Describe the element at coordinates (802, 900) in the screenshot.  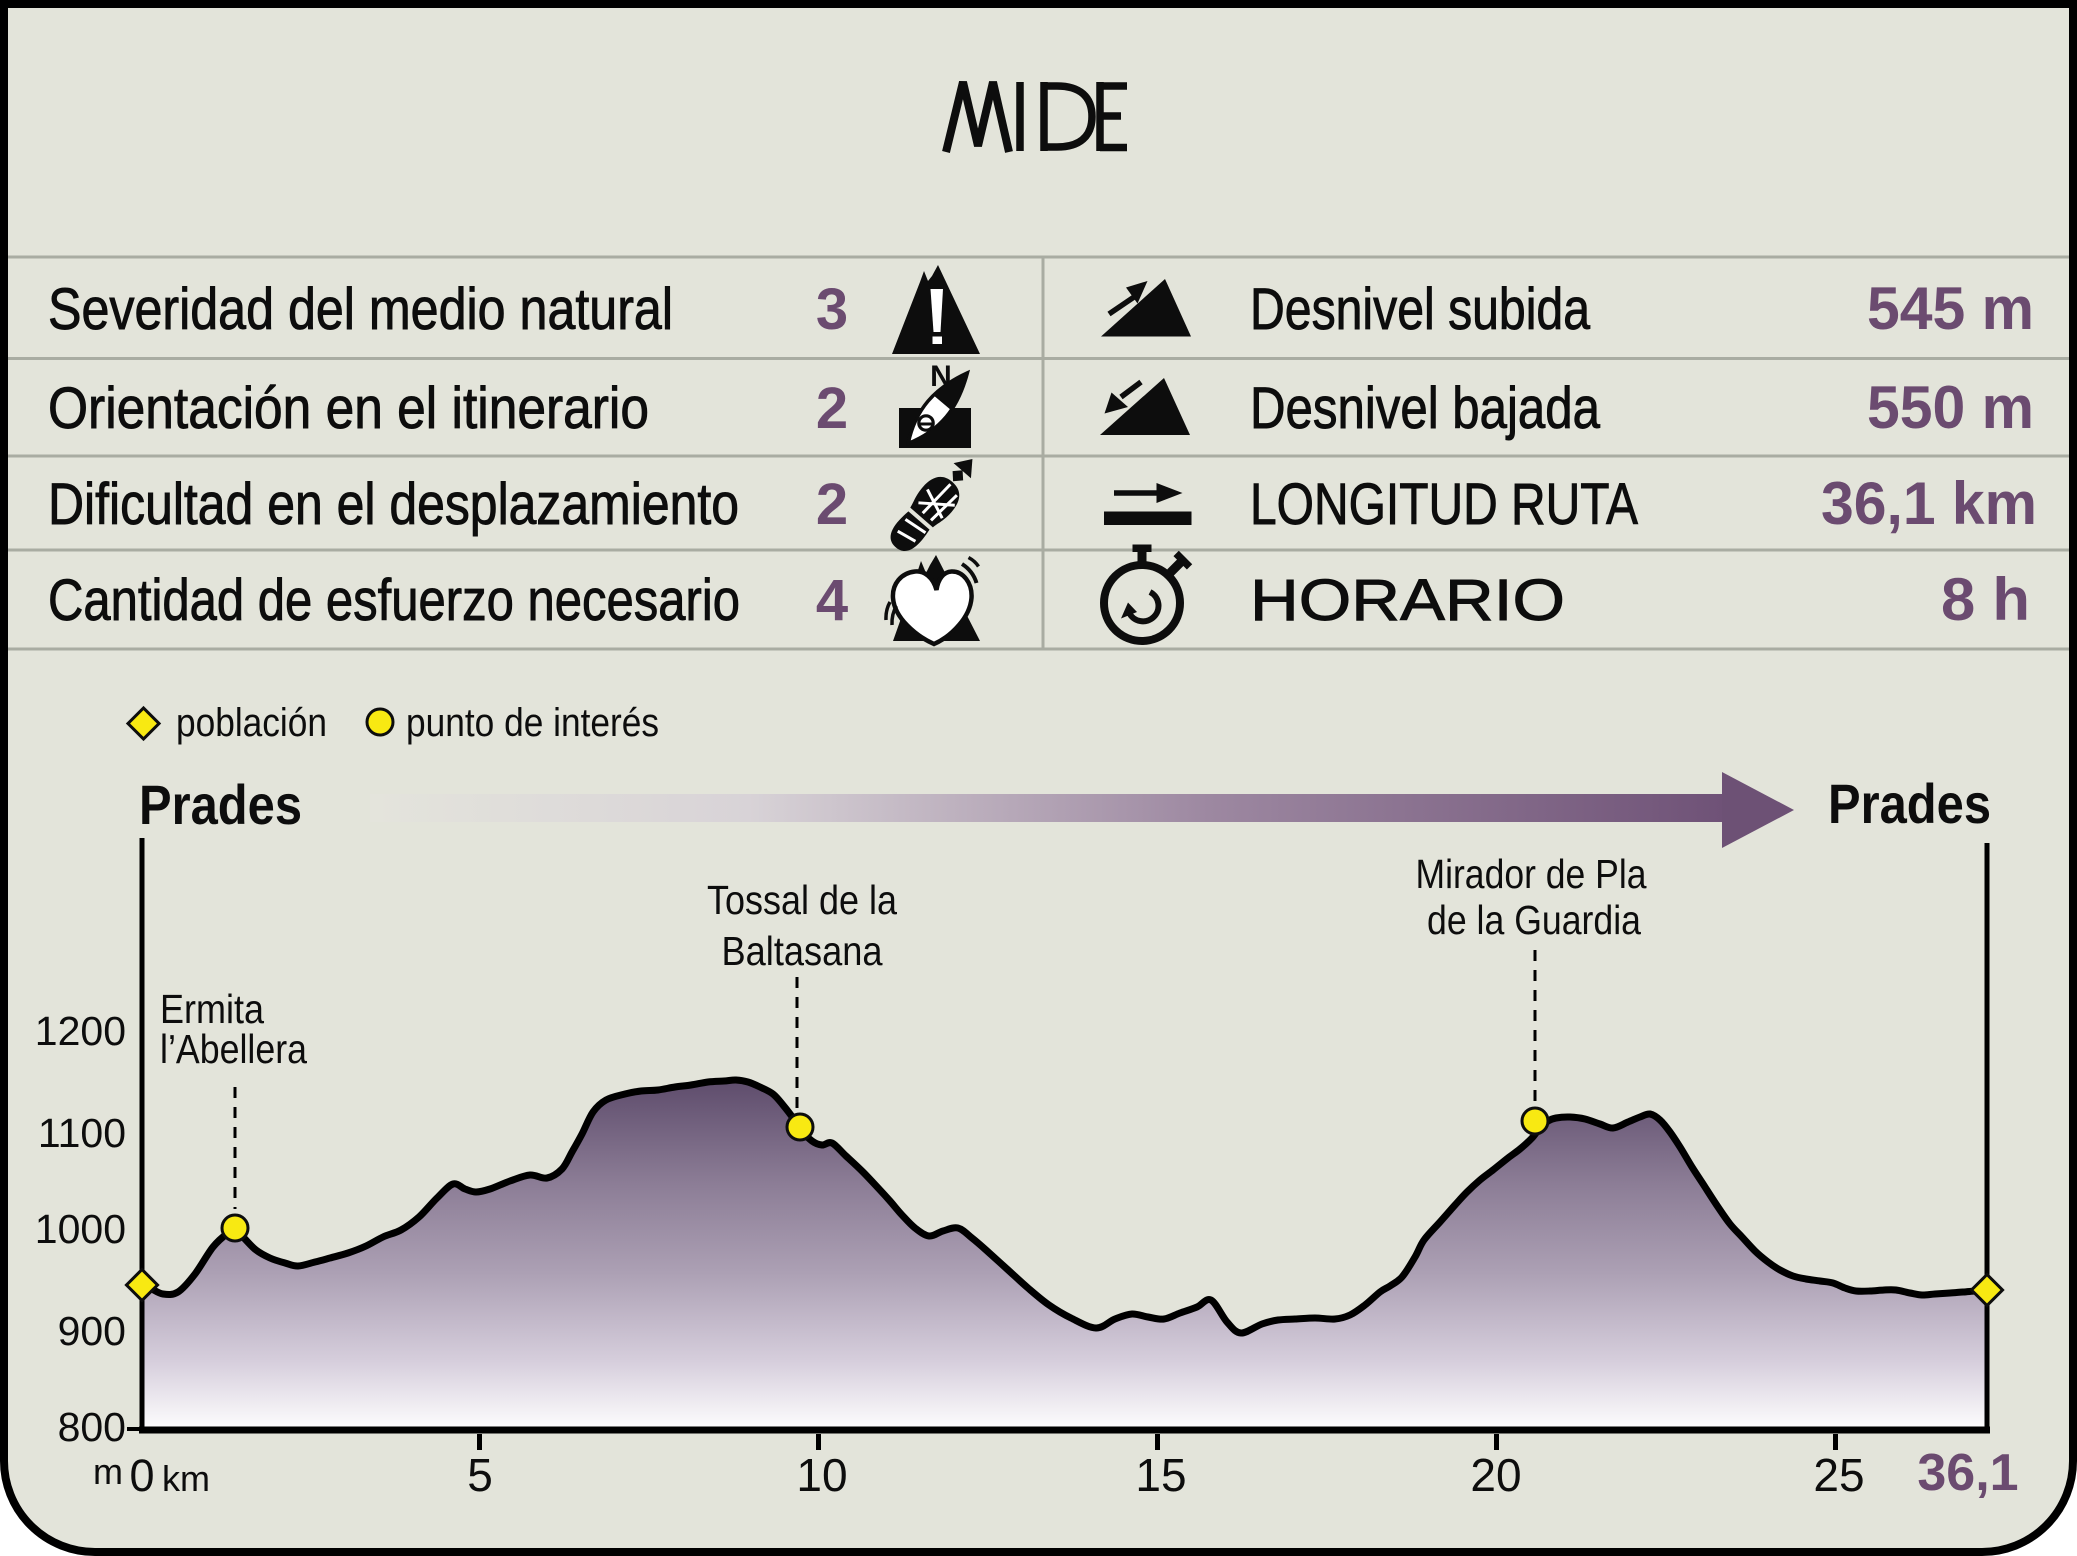
I see `svg-text: Tossal de la` at that location.